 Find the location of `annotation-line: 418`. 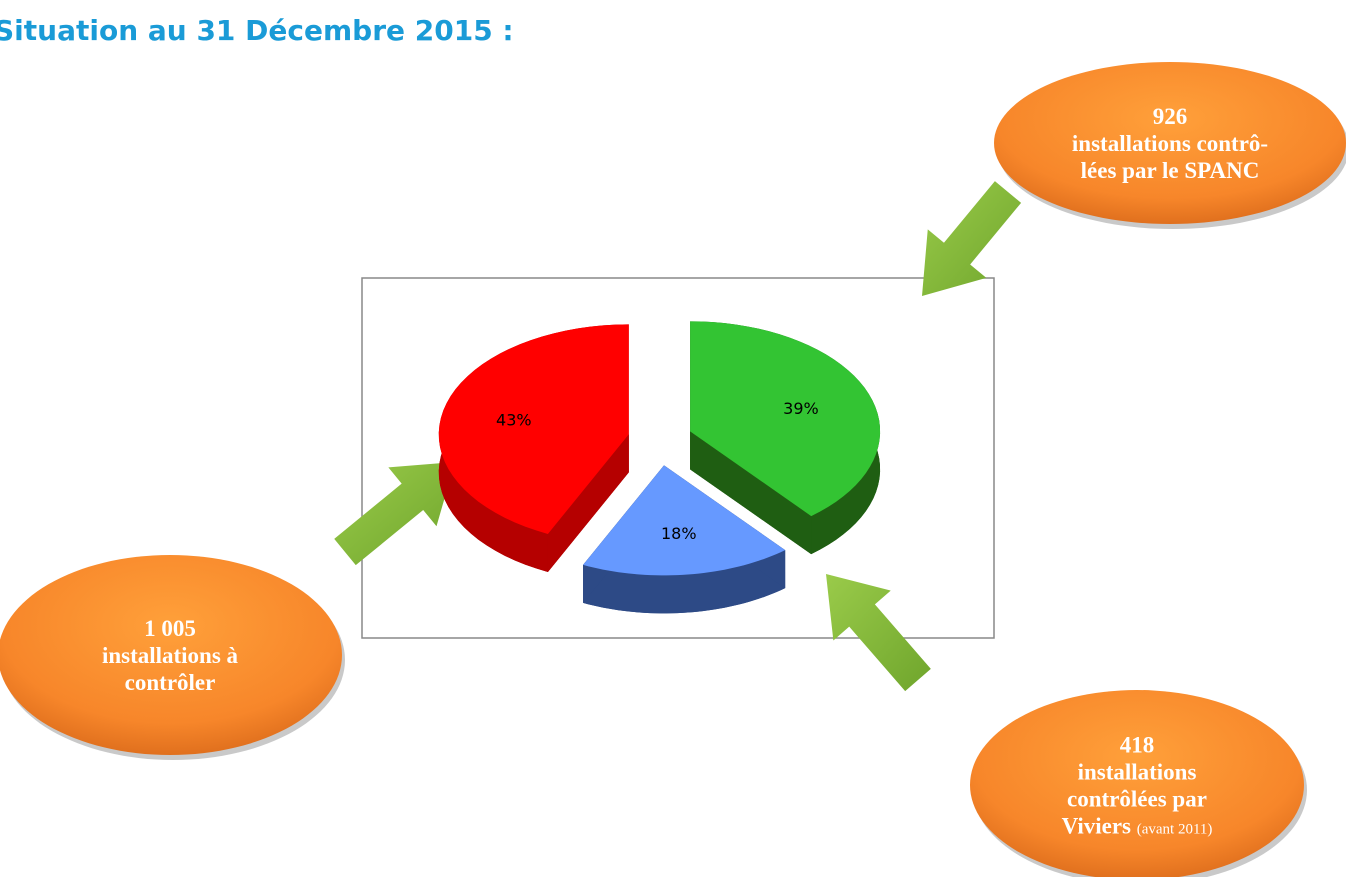

annotation-line: 418 is located at coordinates (1137, 745).